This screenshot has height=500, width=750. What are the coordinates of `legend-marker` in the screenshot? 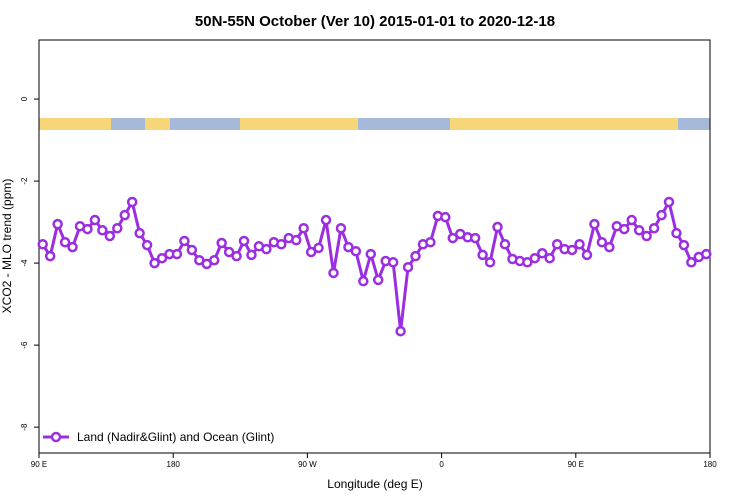 It's located at (56, 437).